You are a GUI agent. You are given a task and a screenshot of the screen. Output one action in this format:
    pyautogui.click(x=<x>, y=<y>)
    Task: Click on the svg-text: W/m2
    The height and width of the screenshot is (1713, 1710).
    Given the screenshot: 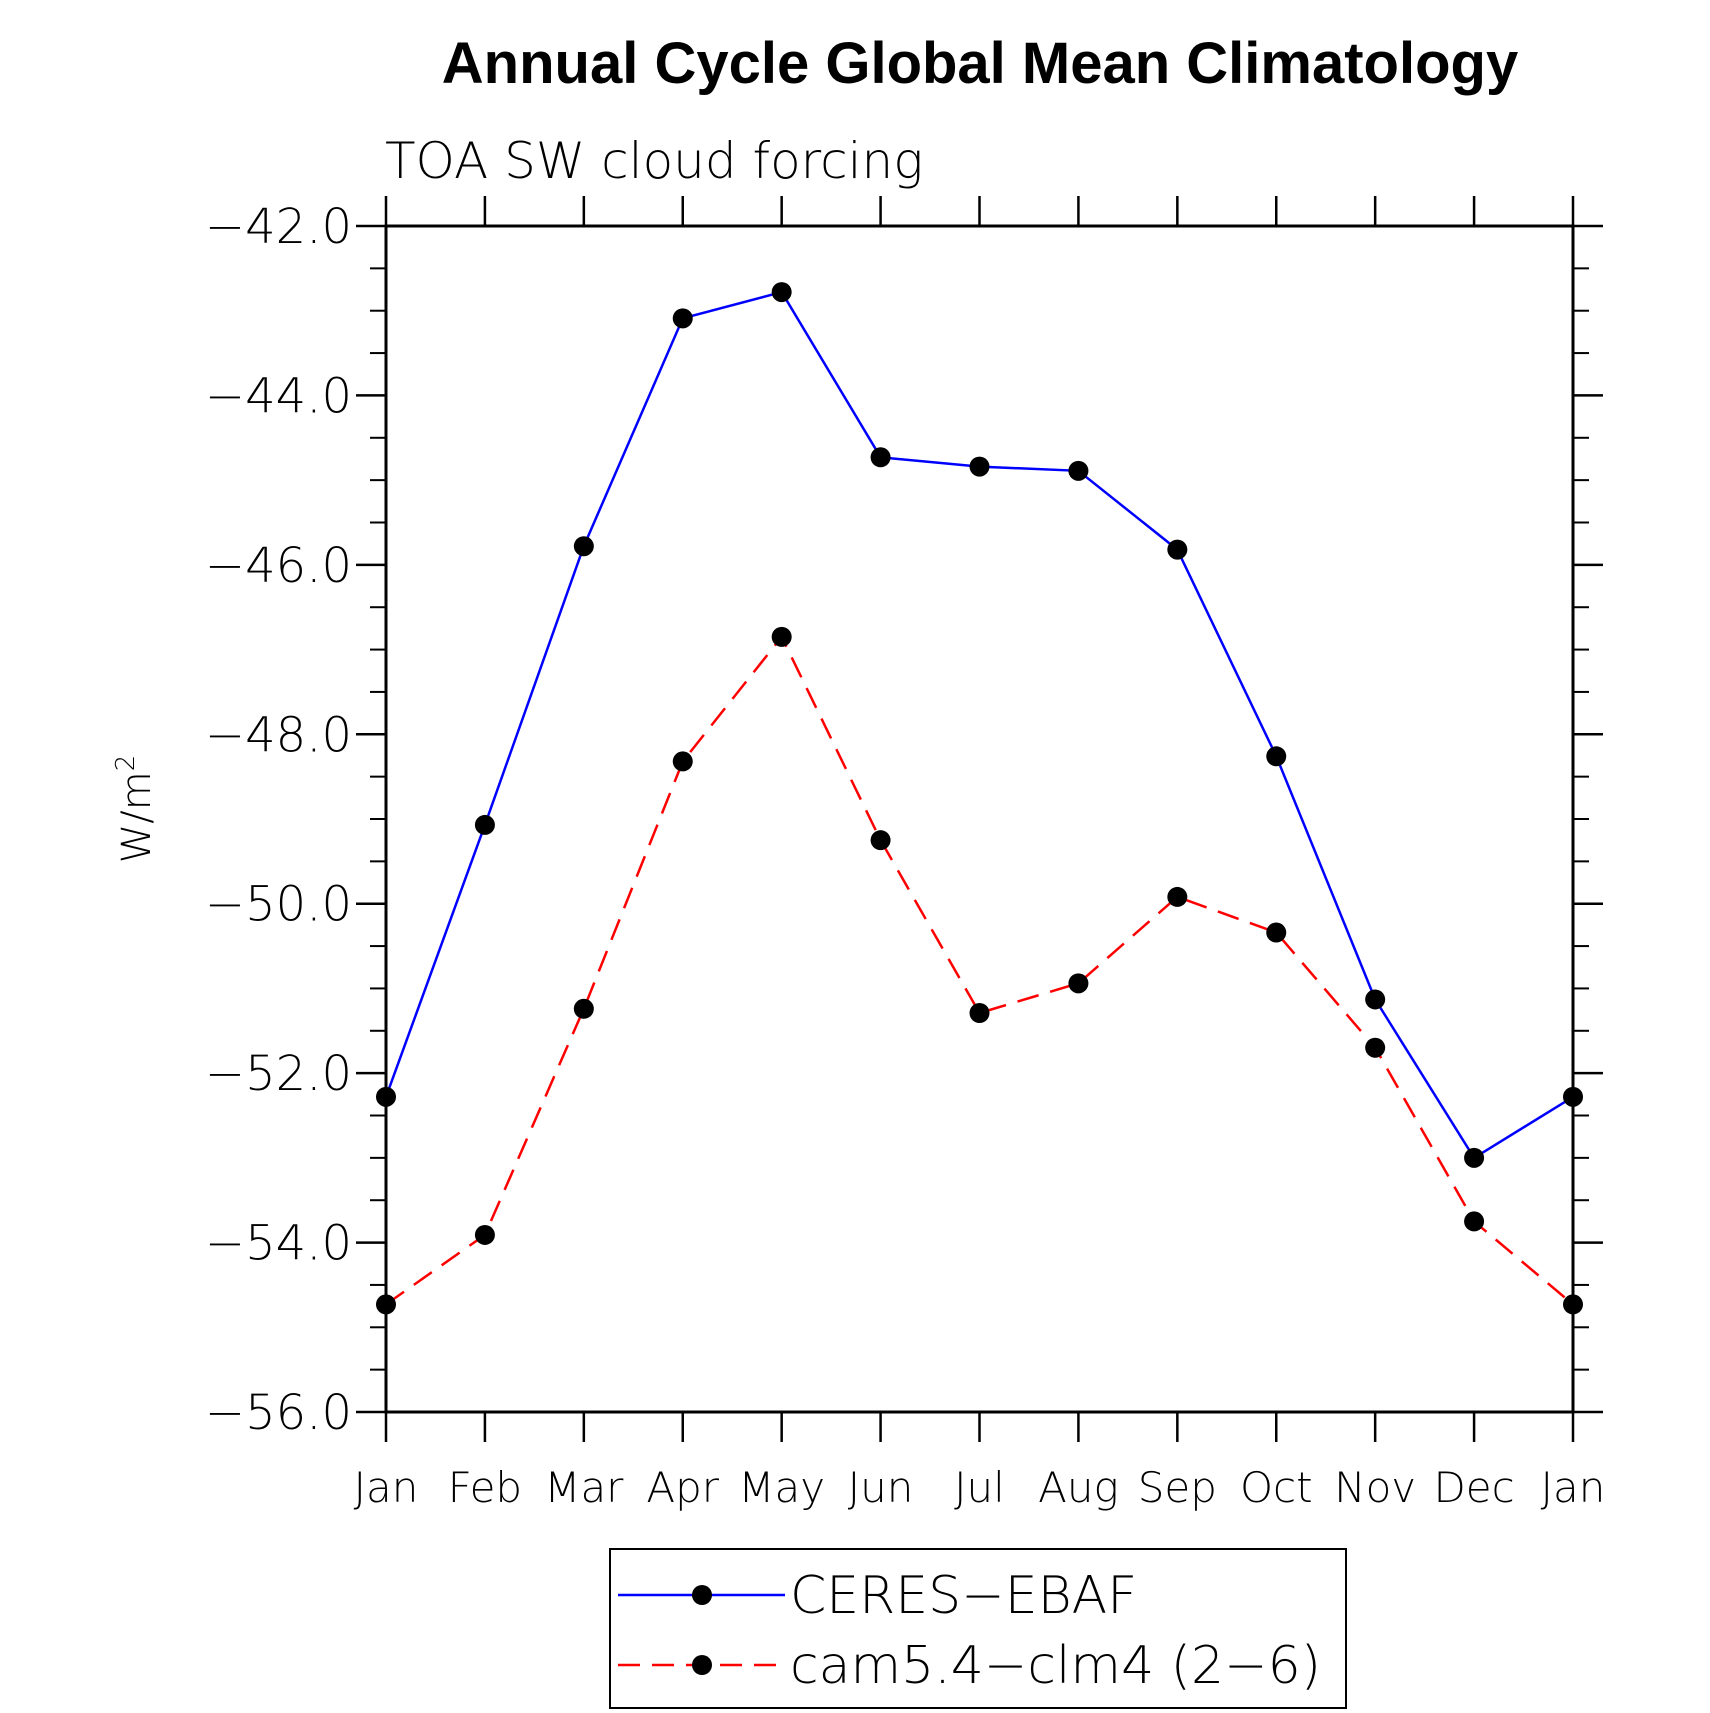 What is the action you would take?
    pyautogui.click(x=135, y=809)
    